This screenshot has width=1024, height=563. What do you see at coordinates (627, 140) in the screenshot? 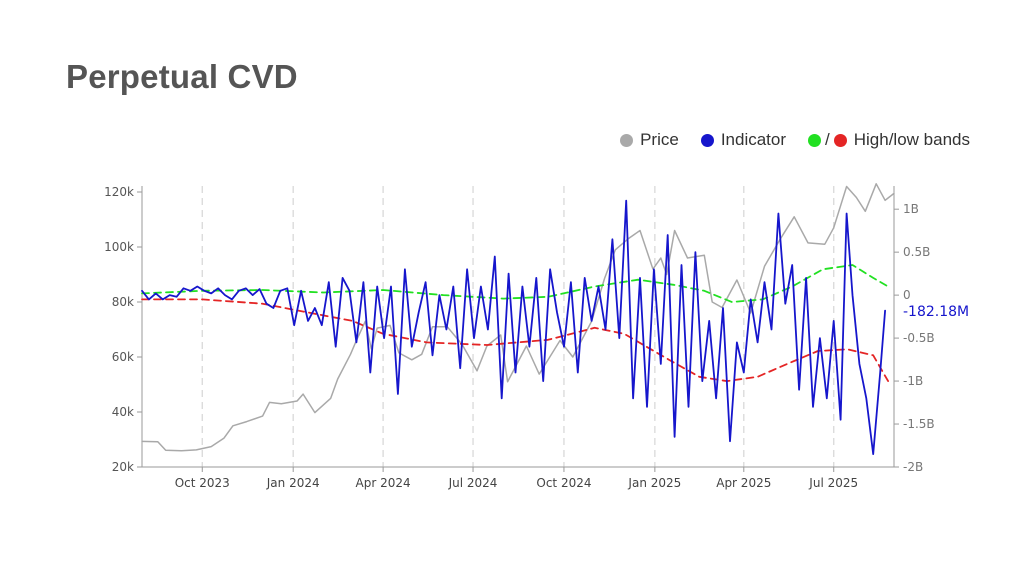
I see `legend-marker-price` at bounding box center [627, 140].